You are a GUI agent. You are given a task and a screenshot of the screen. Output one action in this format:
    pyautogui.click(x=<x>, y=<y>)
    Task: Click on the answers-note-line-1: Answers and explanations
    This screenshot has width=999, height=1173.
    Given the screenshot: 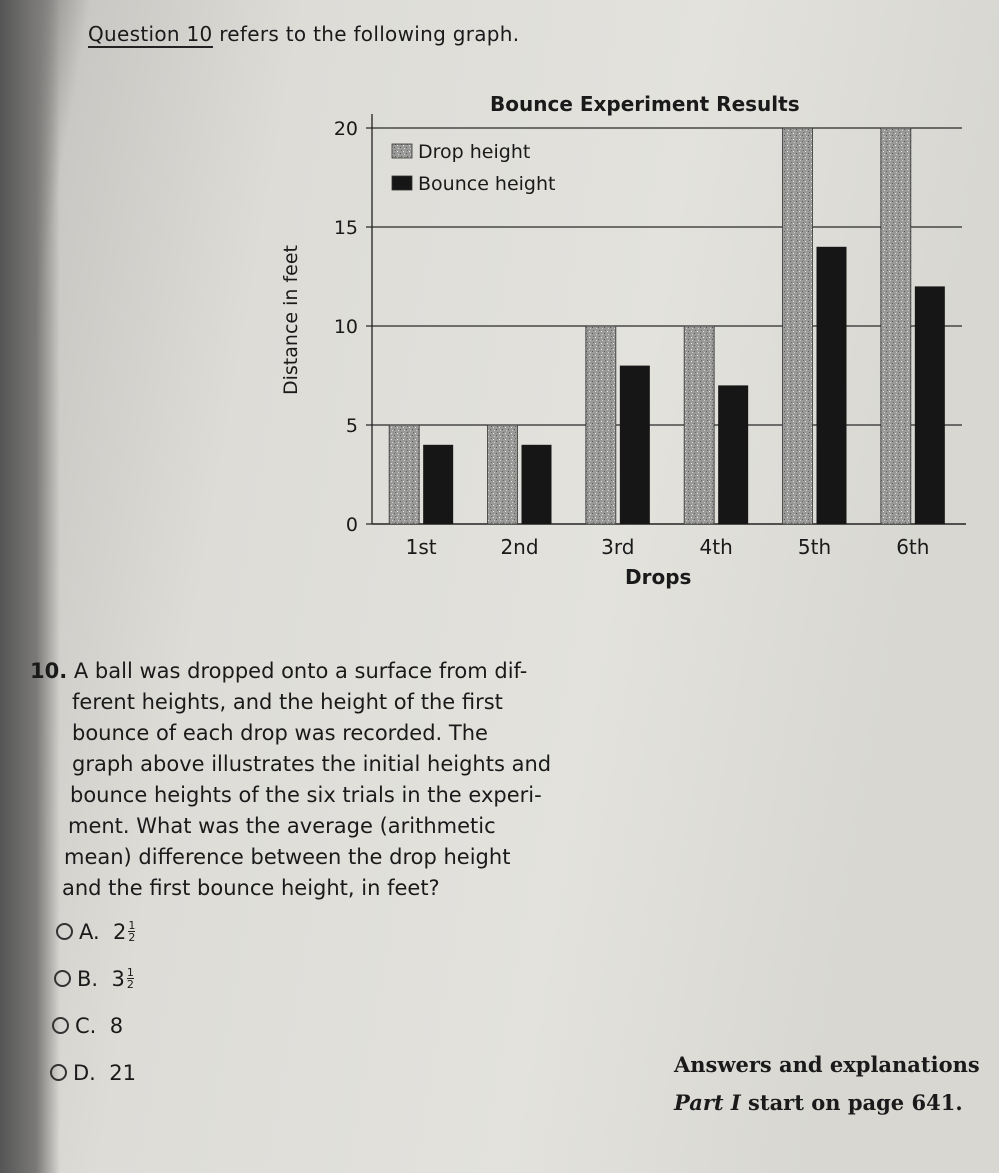 What is the action you would take?
    pyautogui.click(x=827, y=1064)
    